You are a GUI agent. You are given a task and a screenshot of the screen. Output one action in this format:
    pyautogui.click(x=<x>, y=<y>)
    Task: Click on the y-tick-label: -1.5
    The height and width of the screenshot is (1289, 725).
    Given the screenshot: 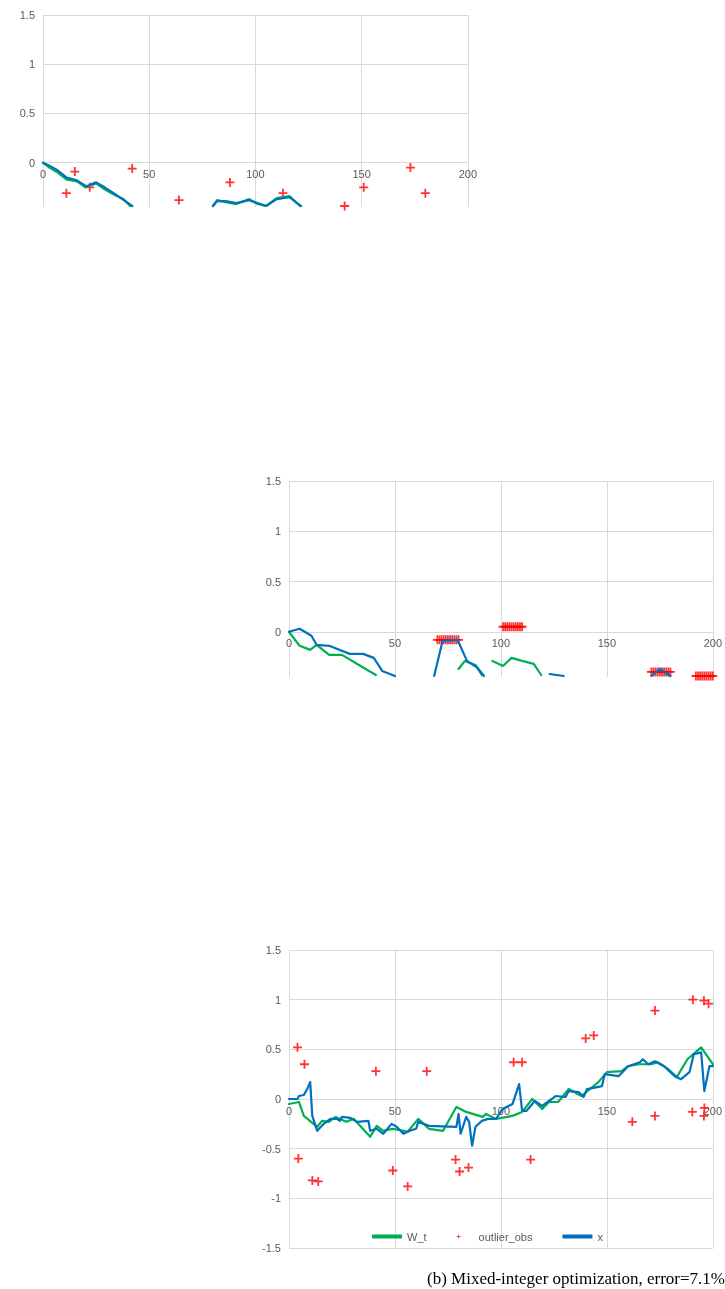 What is the action you would take?
    pyautogui.click(x=271, y=1248)
    